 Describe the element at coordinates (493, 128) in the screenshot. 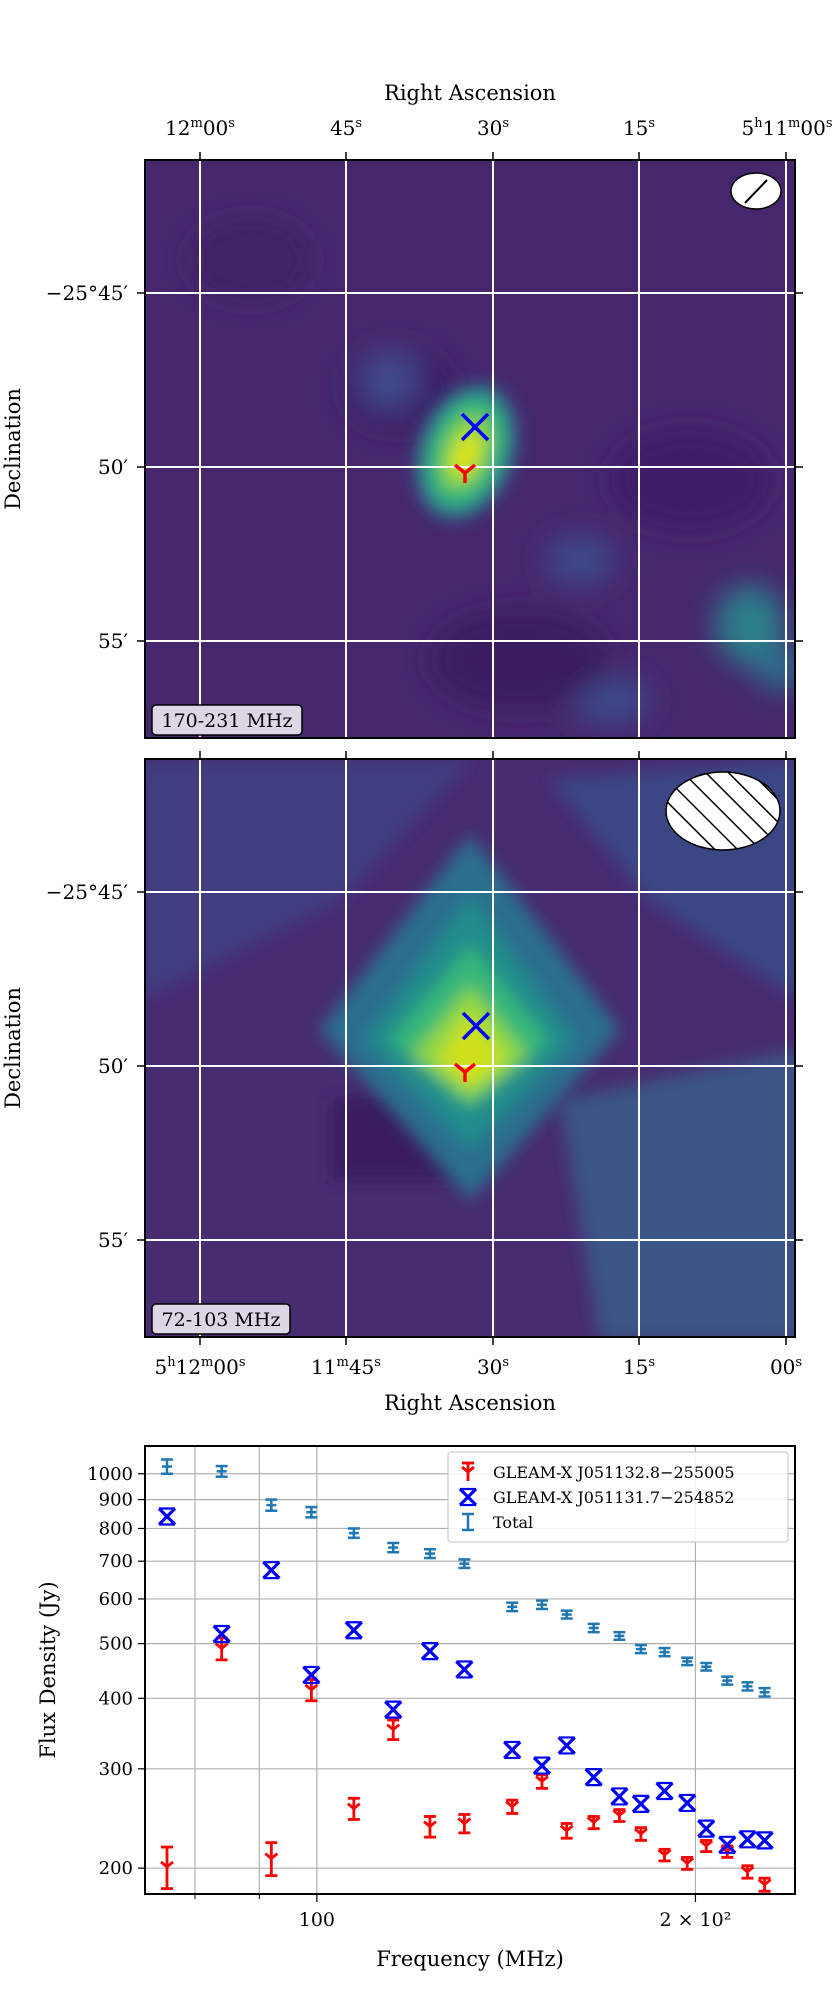

I see `top-ra-tick-label-2: 30s` at that location.